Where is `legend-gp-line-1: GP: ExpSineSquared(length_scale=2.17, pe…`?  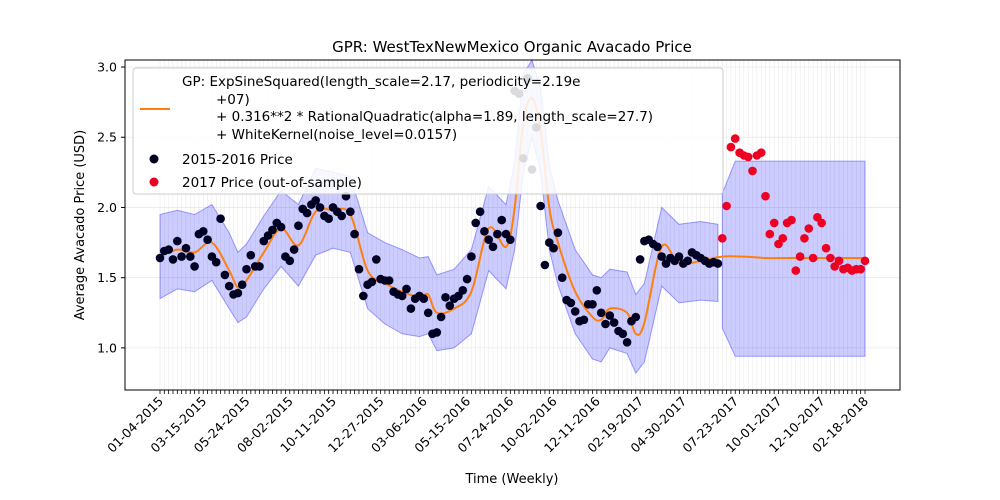 legend-gp-line-1: GP: ExpSineSquared(length_scale=2.17, pe… is located at coordinates (381, 82).